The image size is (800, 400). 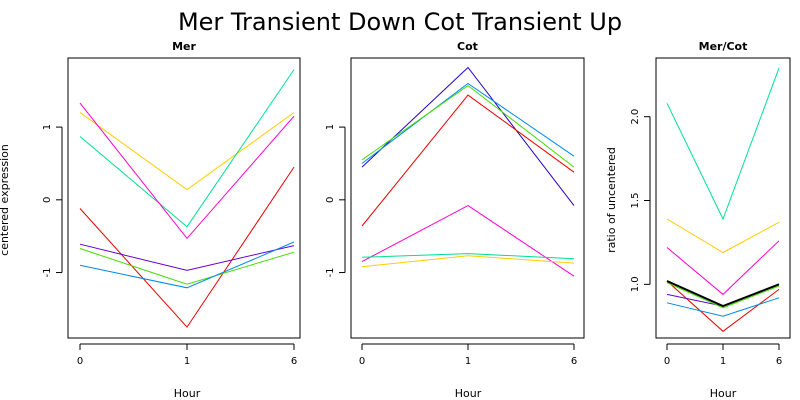 What do you see at coordinates (5, 200) in the screenshot?
I see `y-axis-label: centered expression` at bounding box center [5, 200].